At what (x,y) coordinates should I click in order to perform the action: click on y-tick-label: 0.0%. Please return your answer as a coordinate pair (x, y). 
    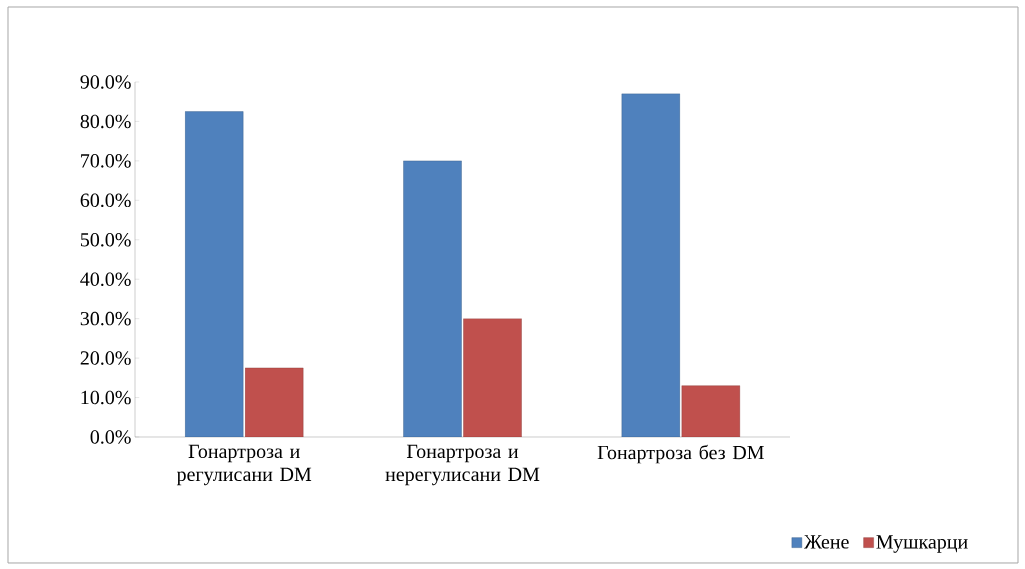
    Looking at the image, I should click on (110, 437).